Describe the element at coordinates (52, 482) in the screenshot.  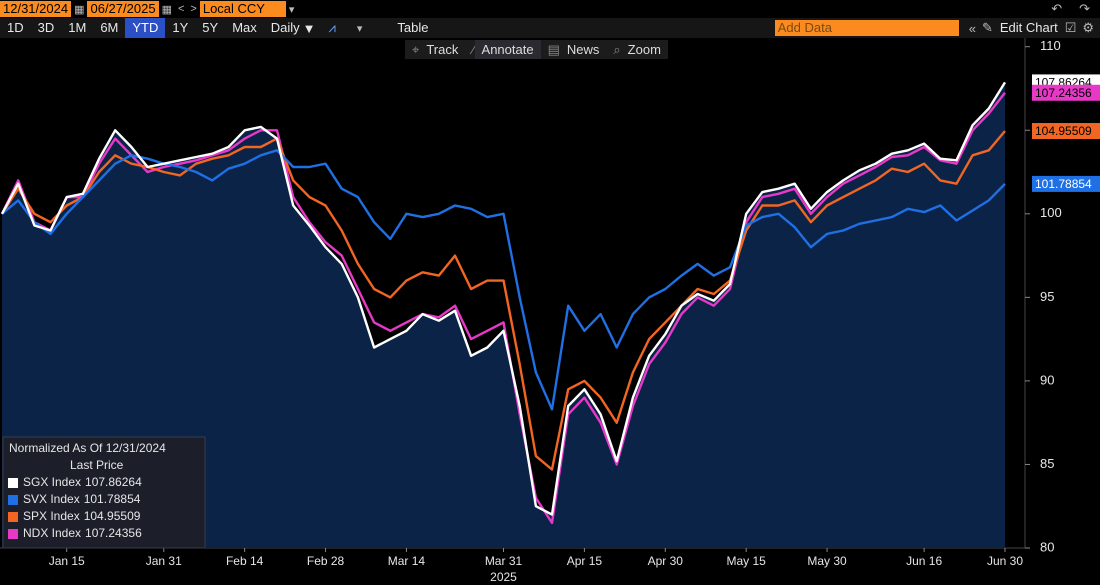
I see `legend-name: SGX Index` at that location.